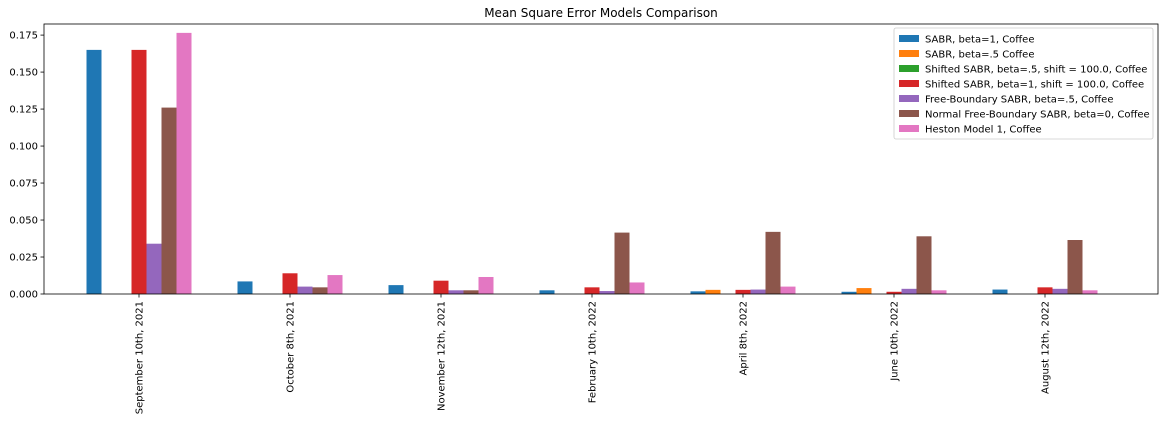  What do you see at coordinates (442, 356) in the screenshot?
I see `x-tick-label: November 12th, 2021` at bounding box center [442, 356].